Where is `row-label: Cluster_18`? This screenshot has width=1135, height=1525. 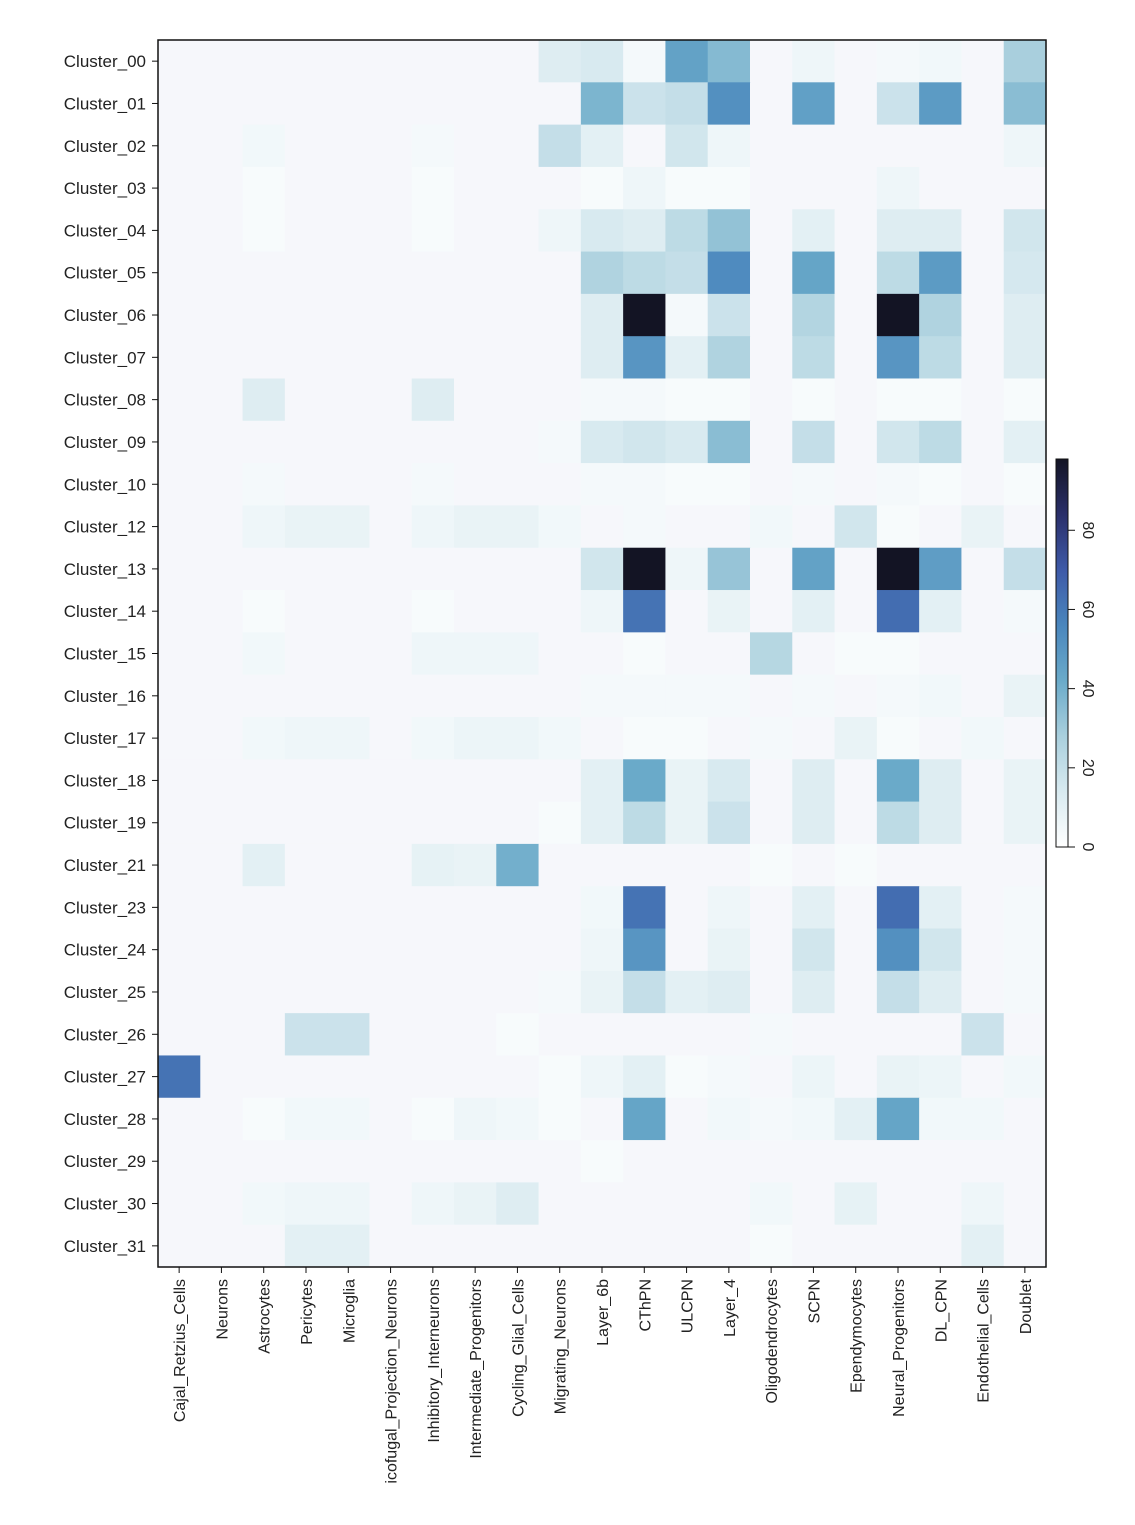 row-label: Cluster_18 is located at coordinates (105, 780).